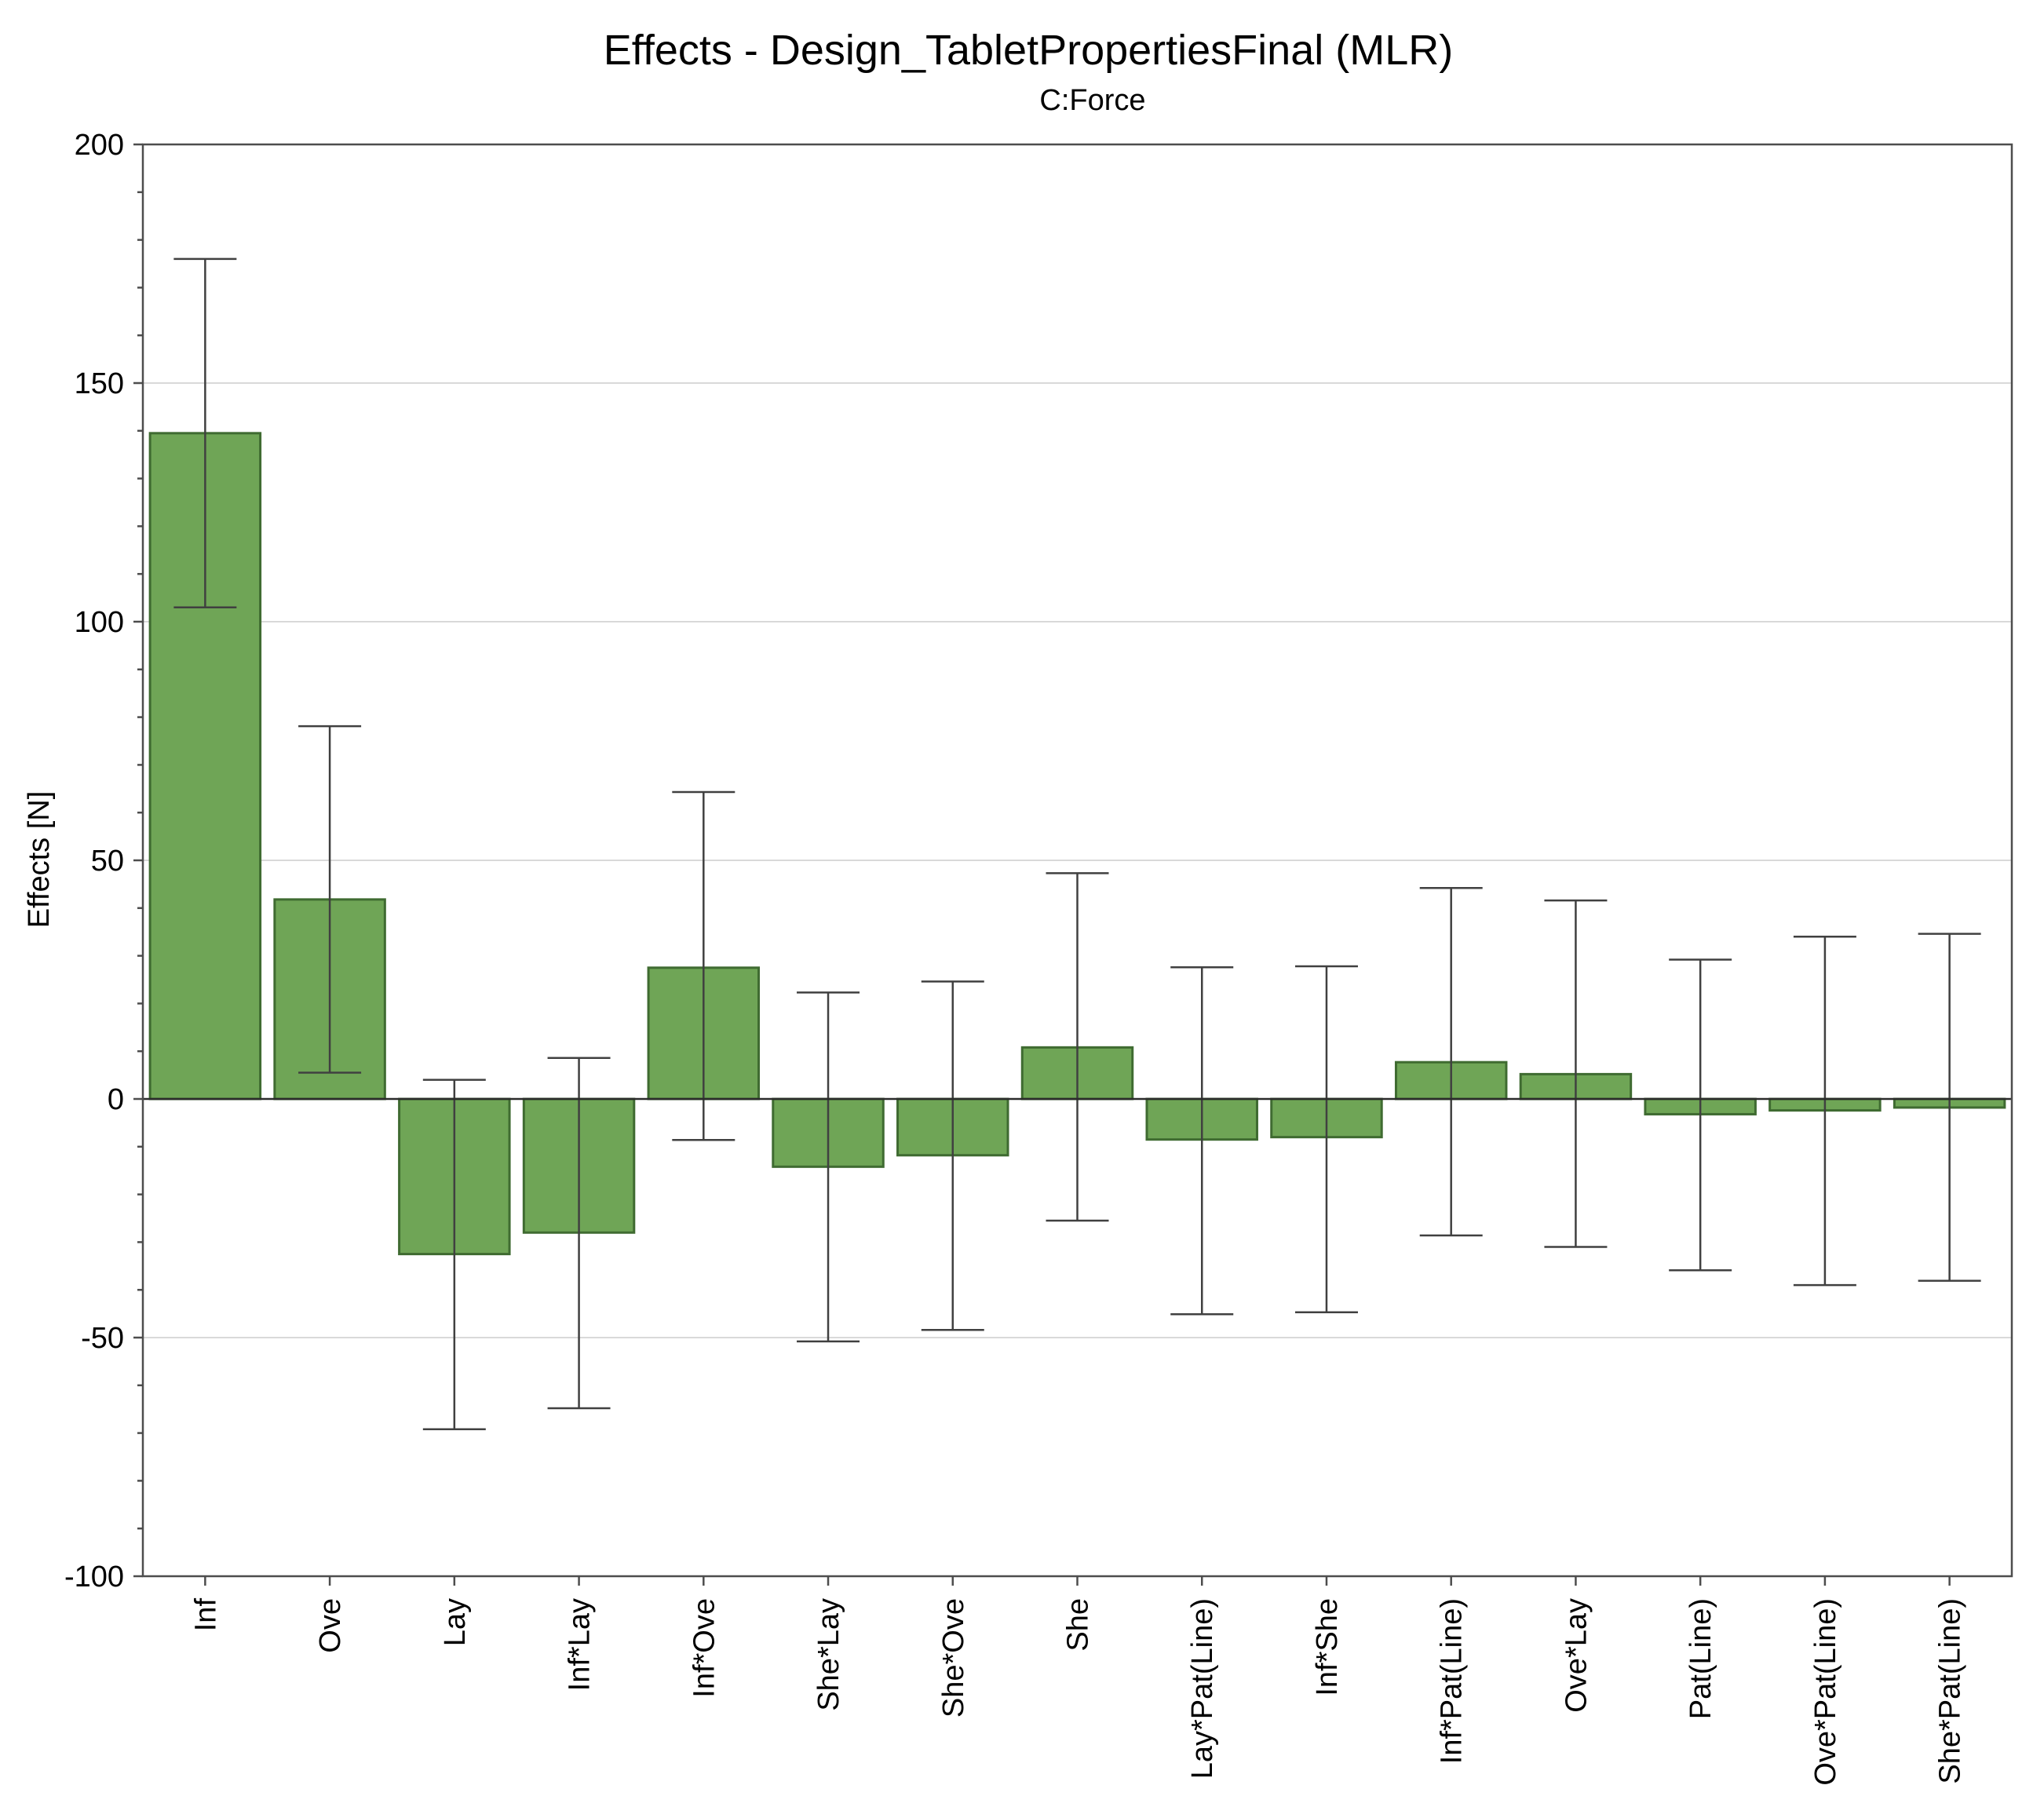 This screenshot has width=2044, height=1807. Describe the element at coordinates (1327, 1647) in the screenshot. I see `x-tick-label: Inf*She` at that location.